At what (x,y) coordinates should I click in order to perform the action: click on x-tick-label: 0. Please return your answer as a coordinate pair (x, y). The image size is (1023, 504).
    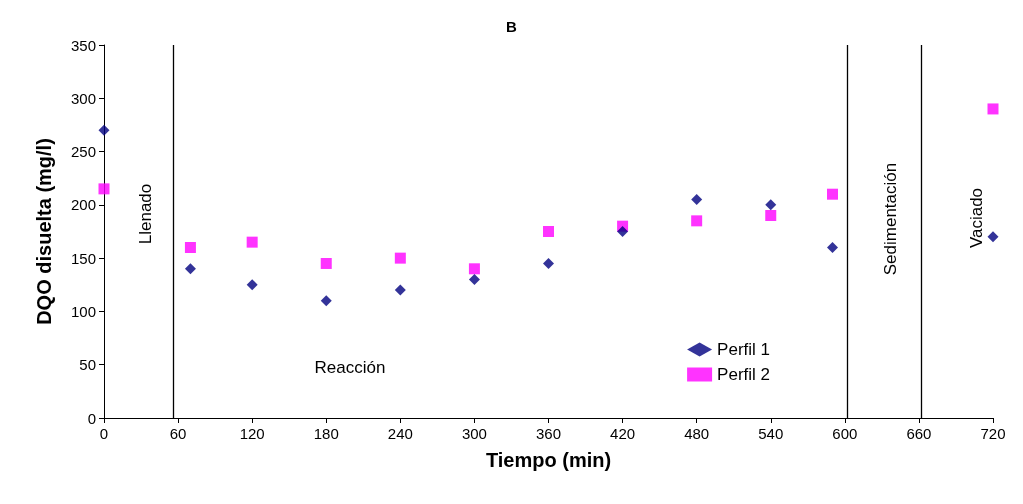
    Looking at the image, I should click on (104, 433).